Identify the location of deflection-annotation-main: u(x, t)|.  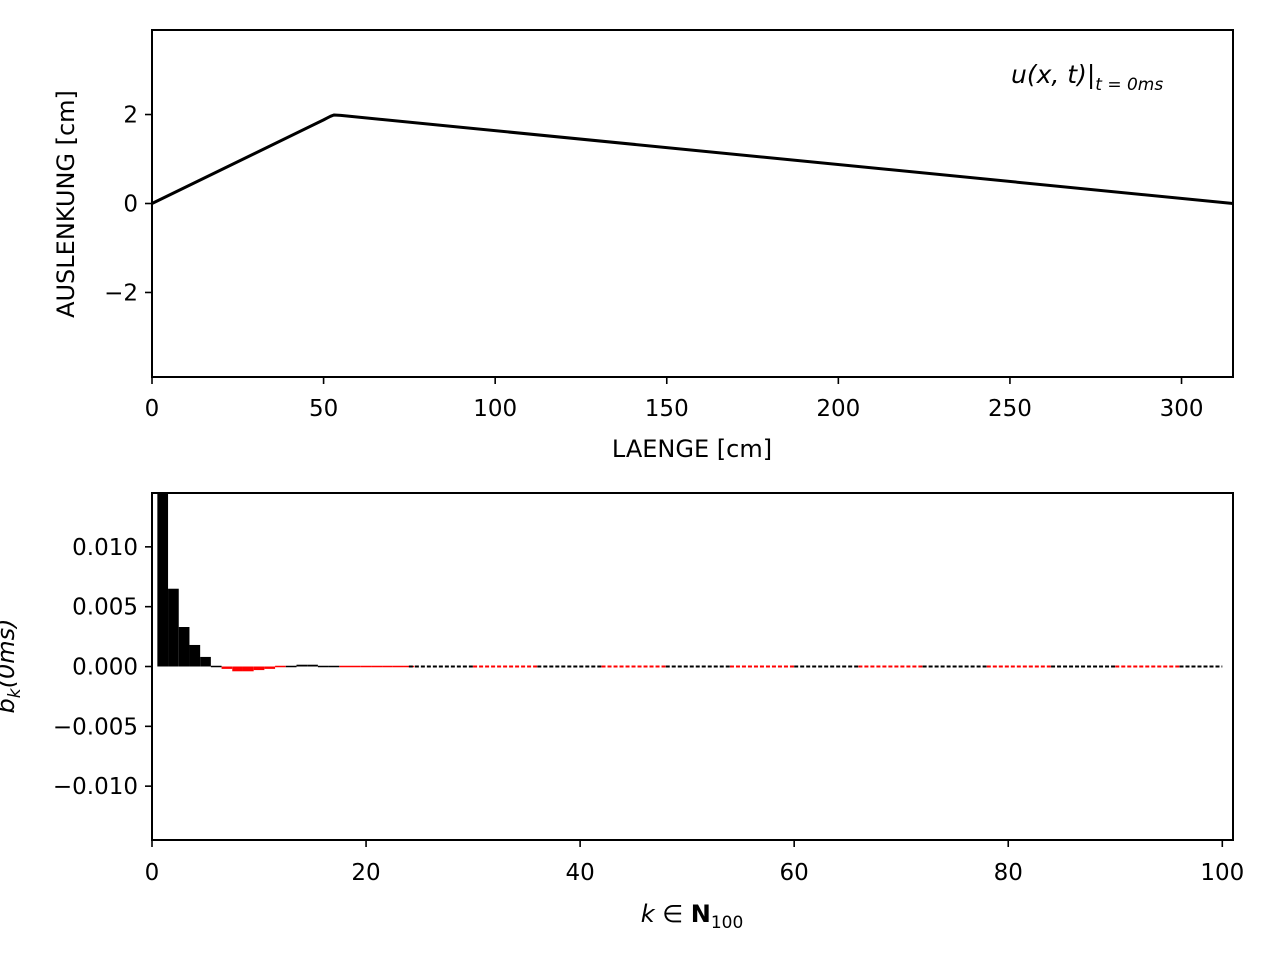
(1053, 74).